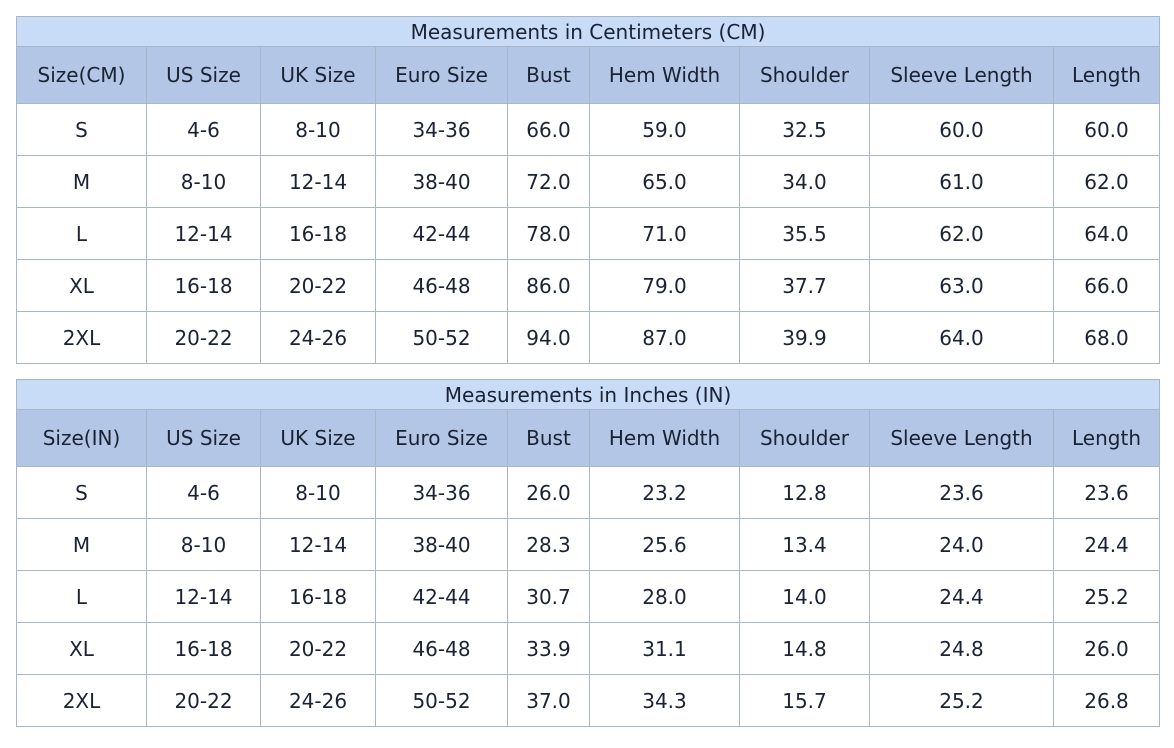 The width and height of the screenshot is (1174, 748). What do you see at coordinates (664, 544) in the screenshot?
I see `table-cell: 25.6` at bounding box center [664, 544].